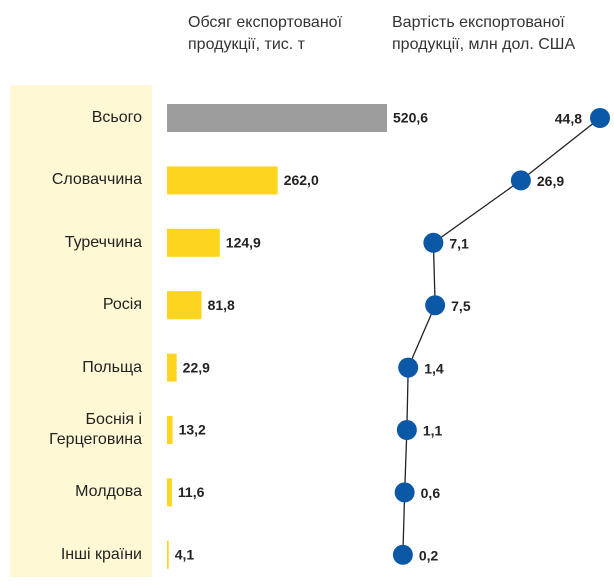 The height and width of the screenshot is (585, 614). Describe the element at coordinates (196, 367) in the screenshot. I see `bar-value-label: 22,9` at that location.